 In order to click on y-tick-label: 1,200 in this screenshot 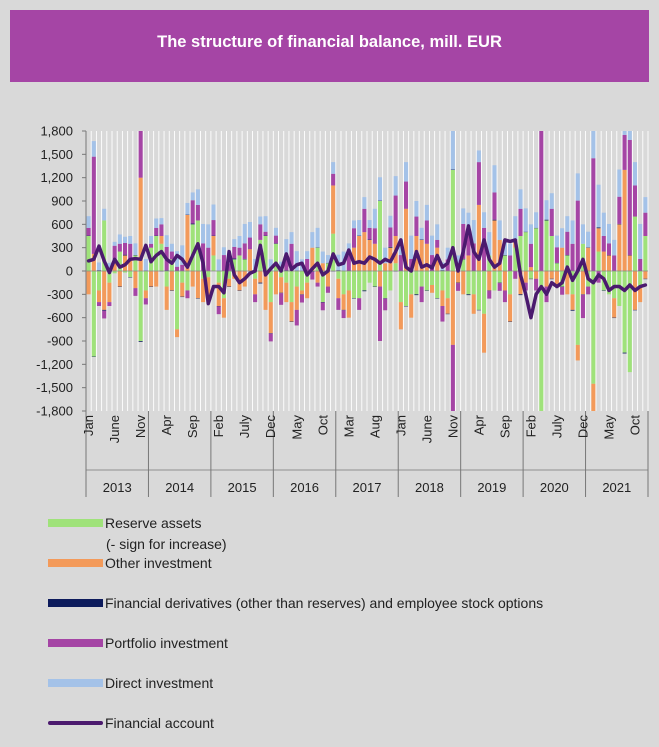, I will do `click(56, 177)`.